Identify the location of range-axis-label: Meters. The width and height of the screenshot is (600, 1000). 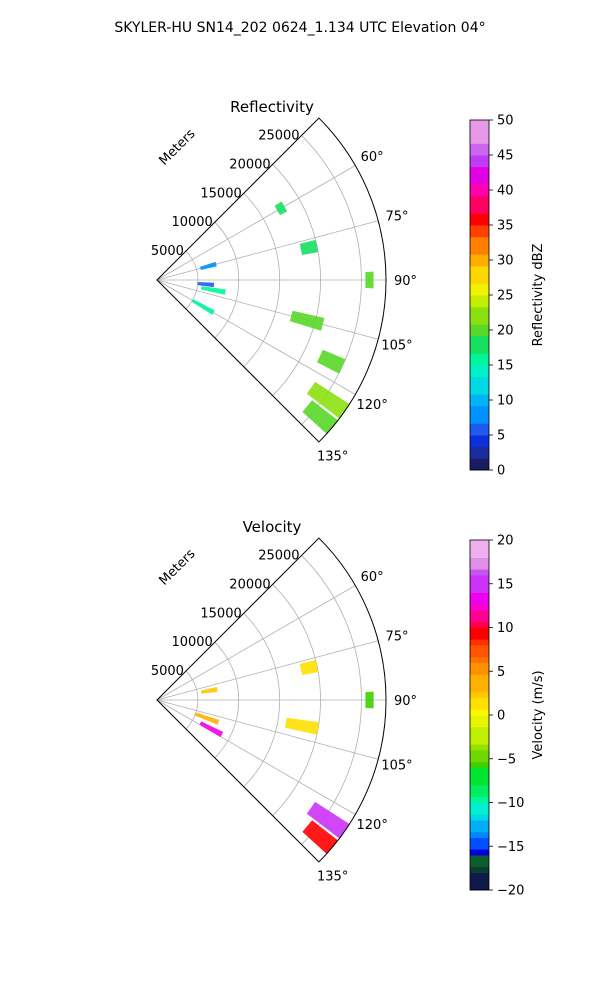
(178, 567).